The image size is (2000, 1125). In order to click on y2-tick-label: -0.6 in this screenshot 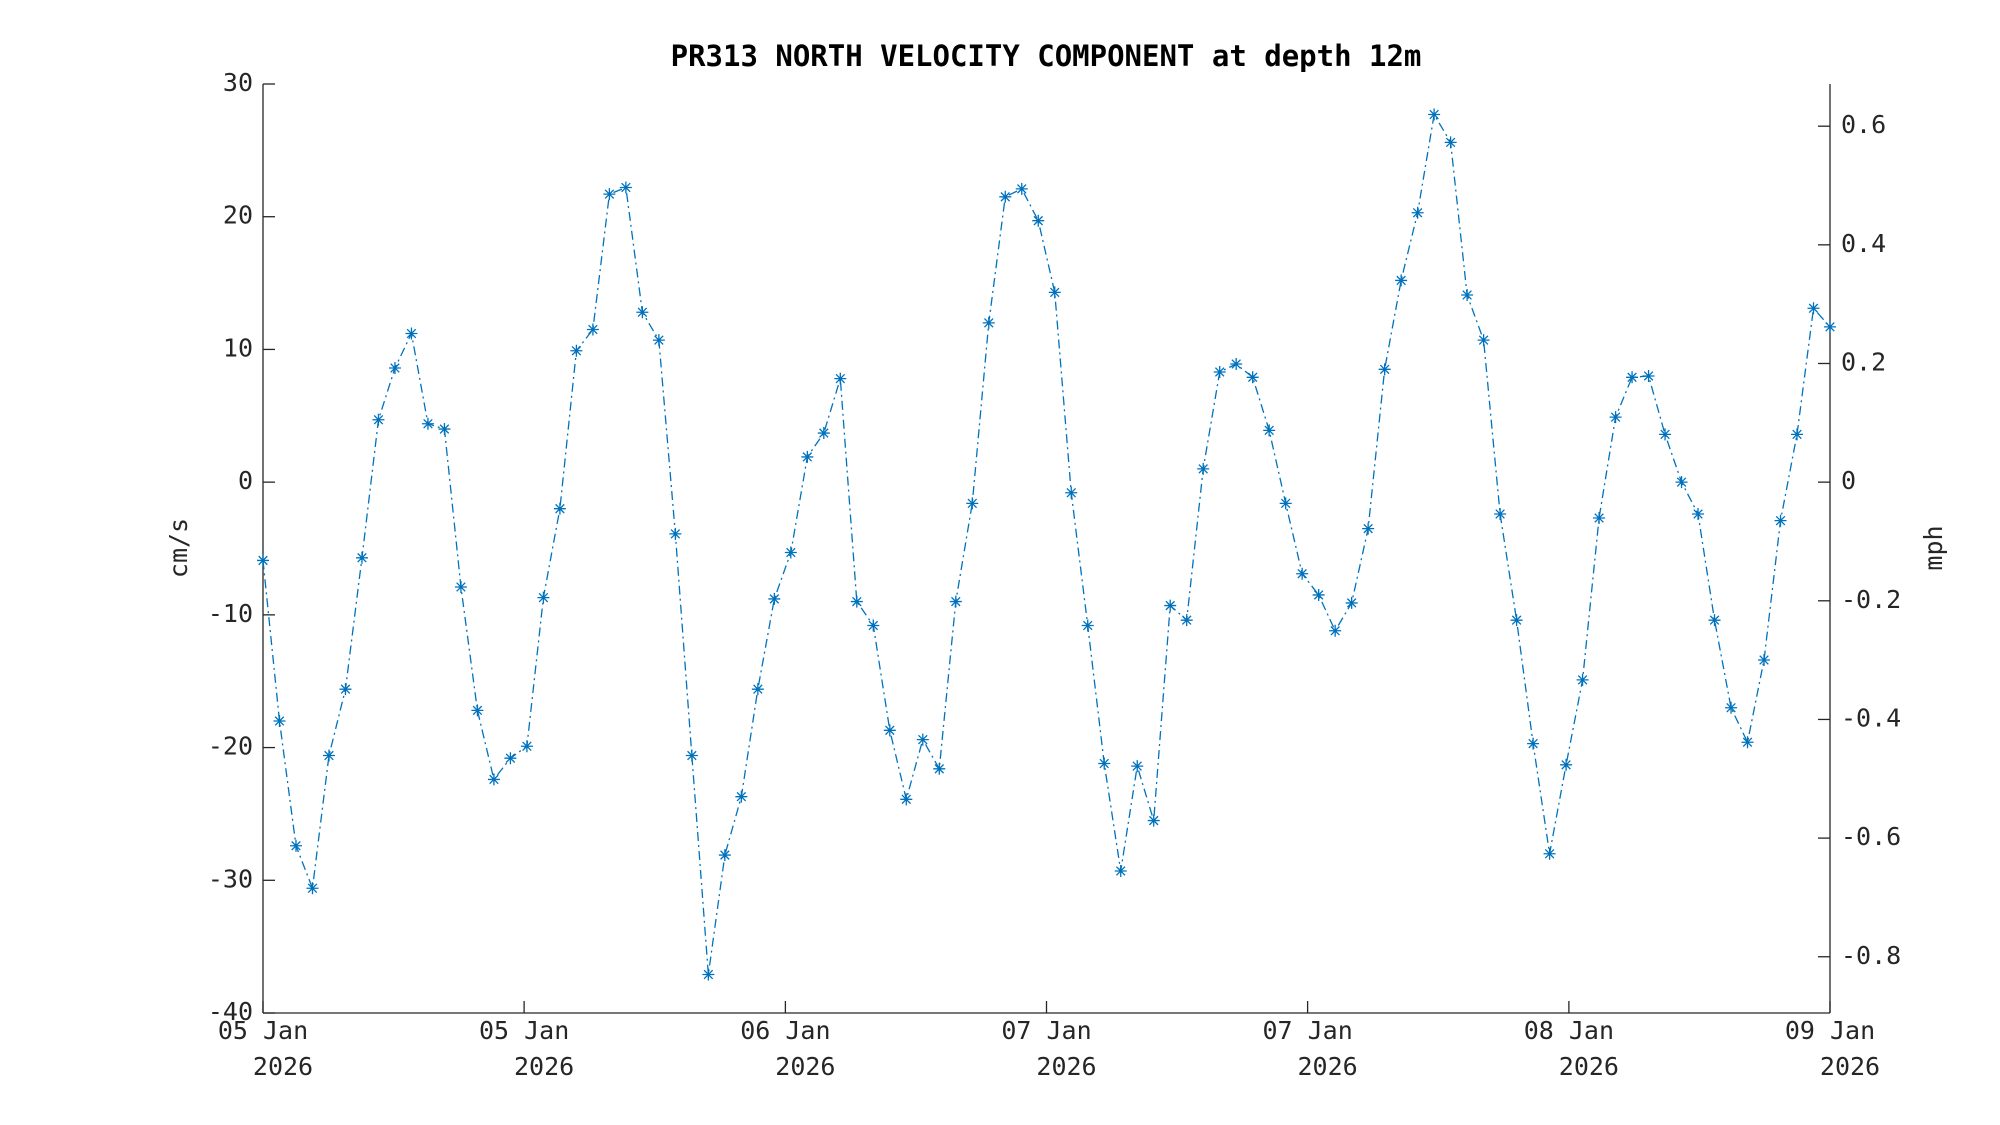, I will do `click(1871, 836)`.